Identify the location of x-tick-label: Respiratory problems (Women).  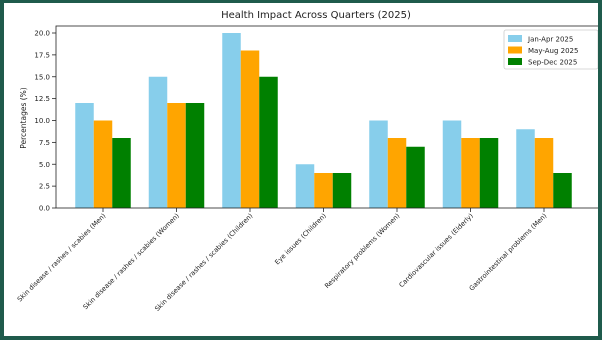
(362, 251).